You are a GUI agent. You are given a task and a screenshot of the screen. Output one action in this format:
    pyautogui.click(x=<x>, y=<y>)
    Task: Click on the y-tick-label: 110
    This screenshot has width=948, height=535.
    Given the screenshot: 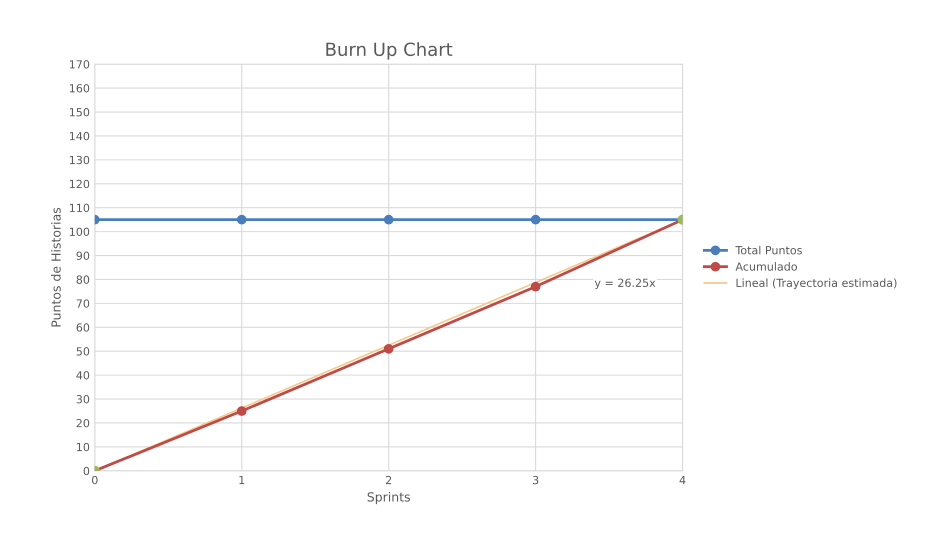 What is the action you would take?
    pyautogui.click(x=80, y=208)
    